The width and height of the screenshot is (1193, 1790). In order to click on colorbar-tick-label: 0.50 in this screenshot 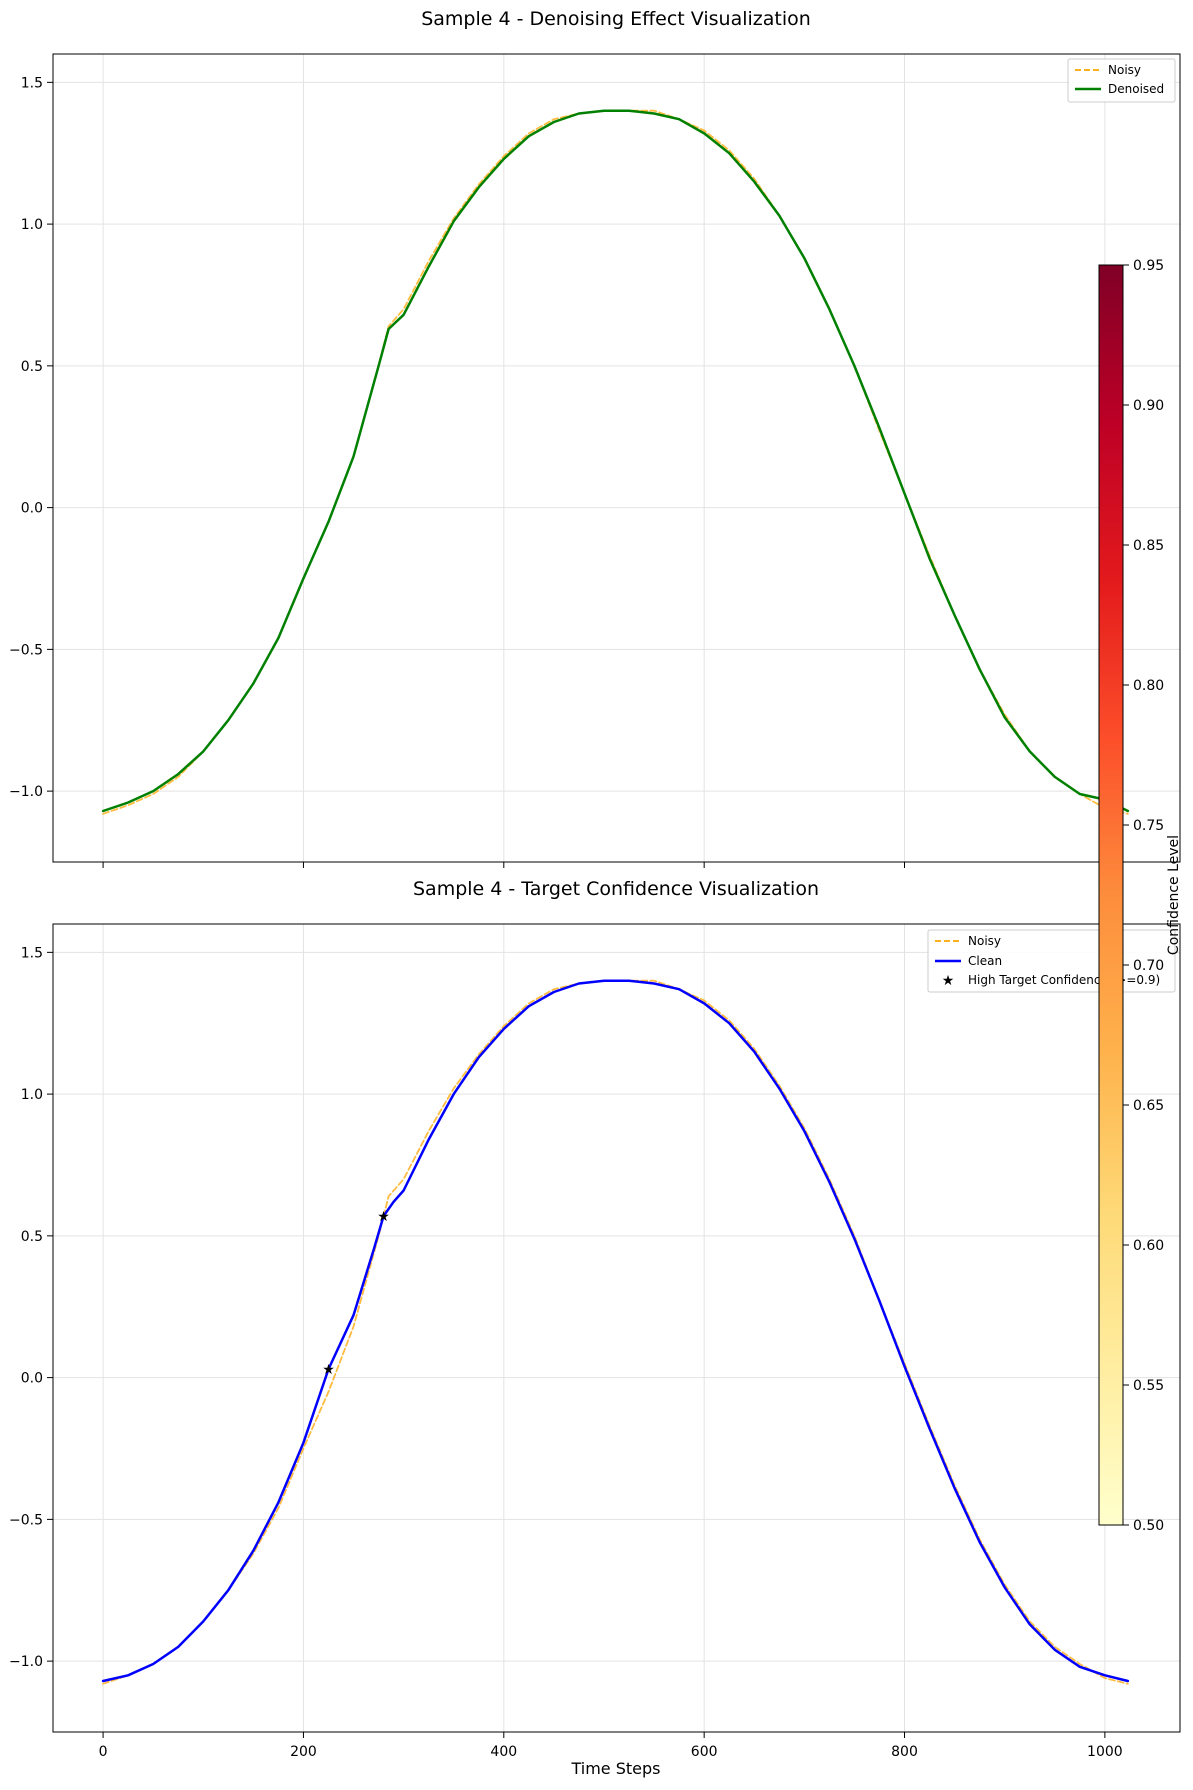, I will do `click(1148, 1526)`.